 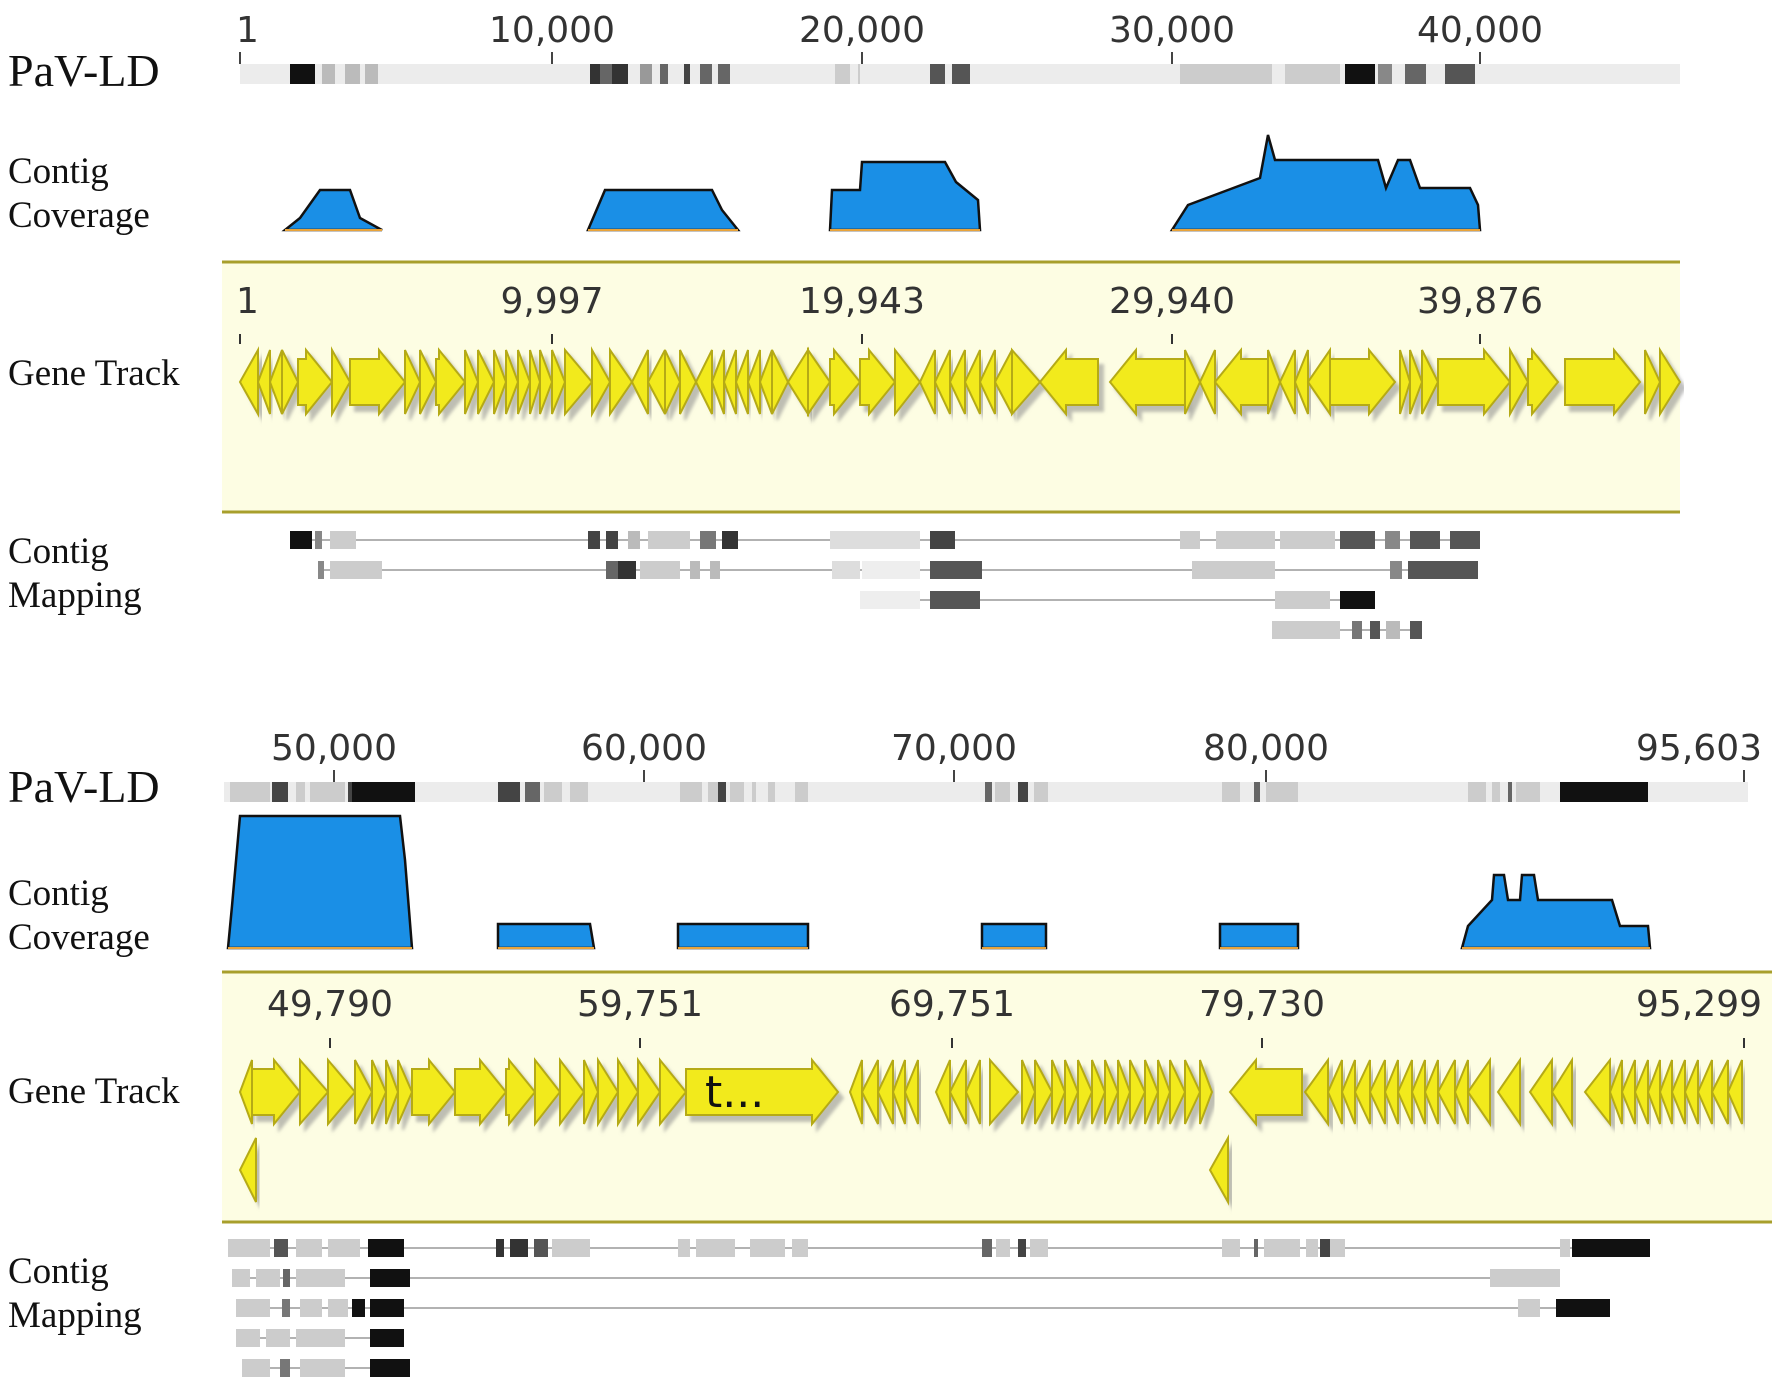 What do you see at coordinates (79, 193) in the screenshot?
I see `coverage-label-top: Contig Coverage` at bounding box center [79, 193].